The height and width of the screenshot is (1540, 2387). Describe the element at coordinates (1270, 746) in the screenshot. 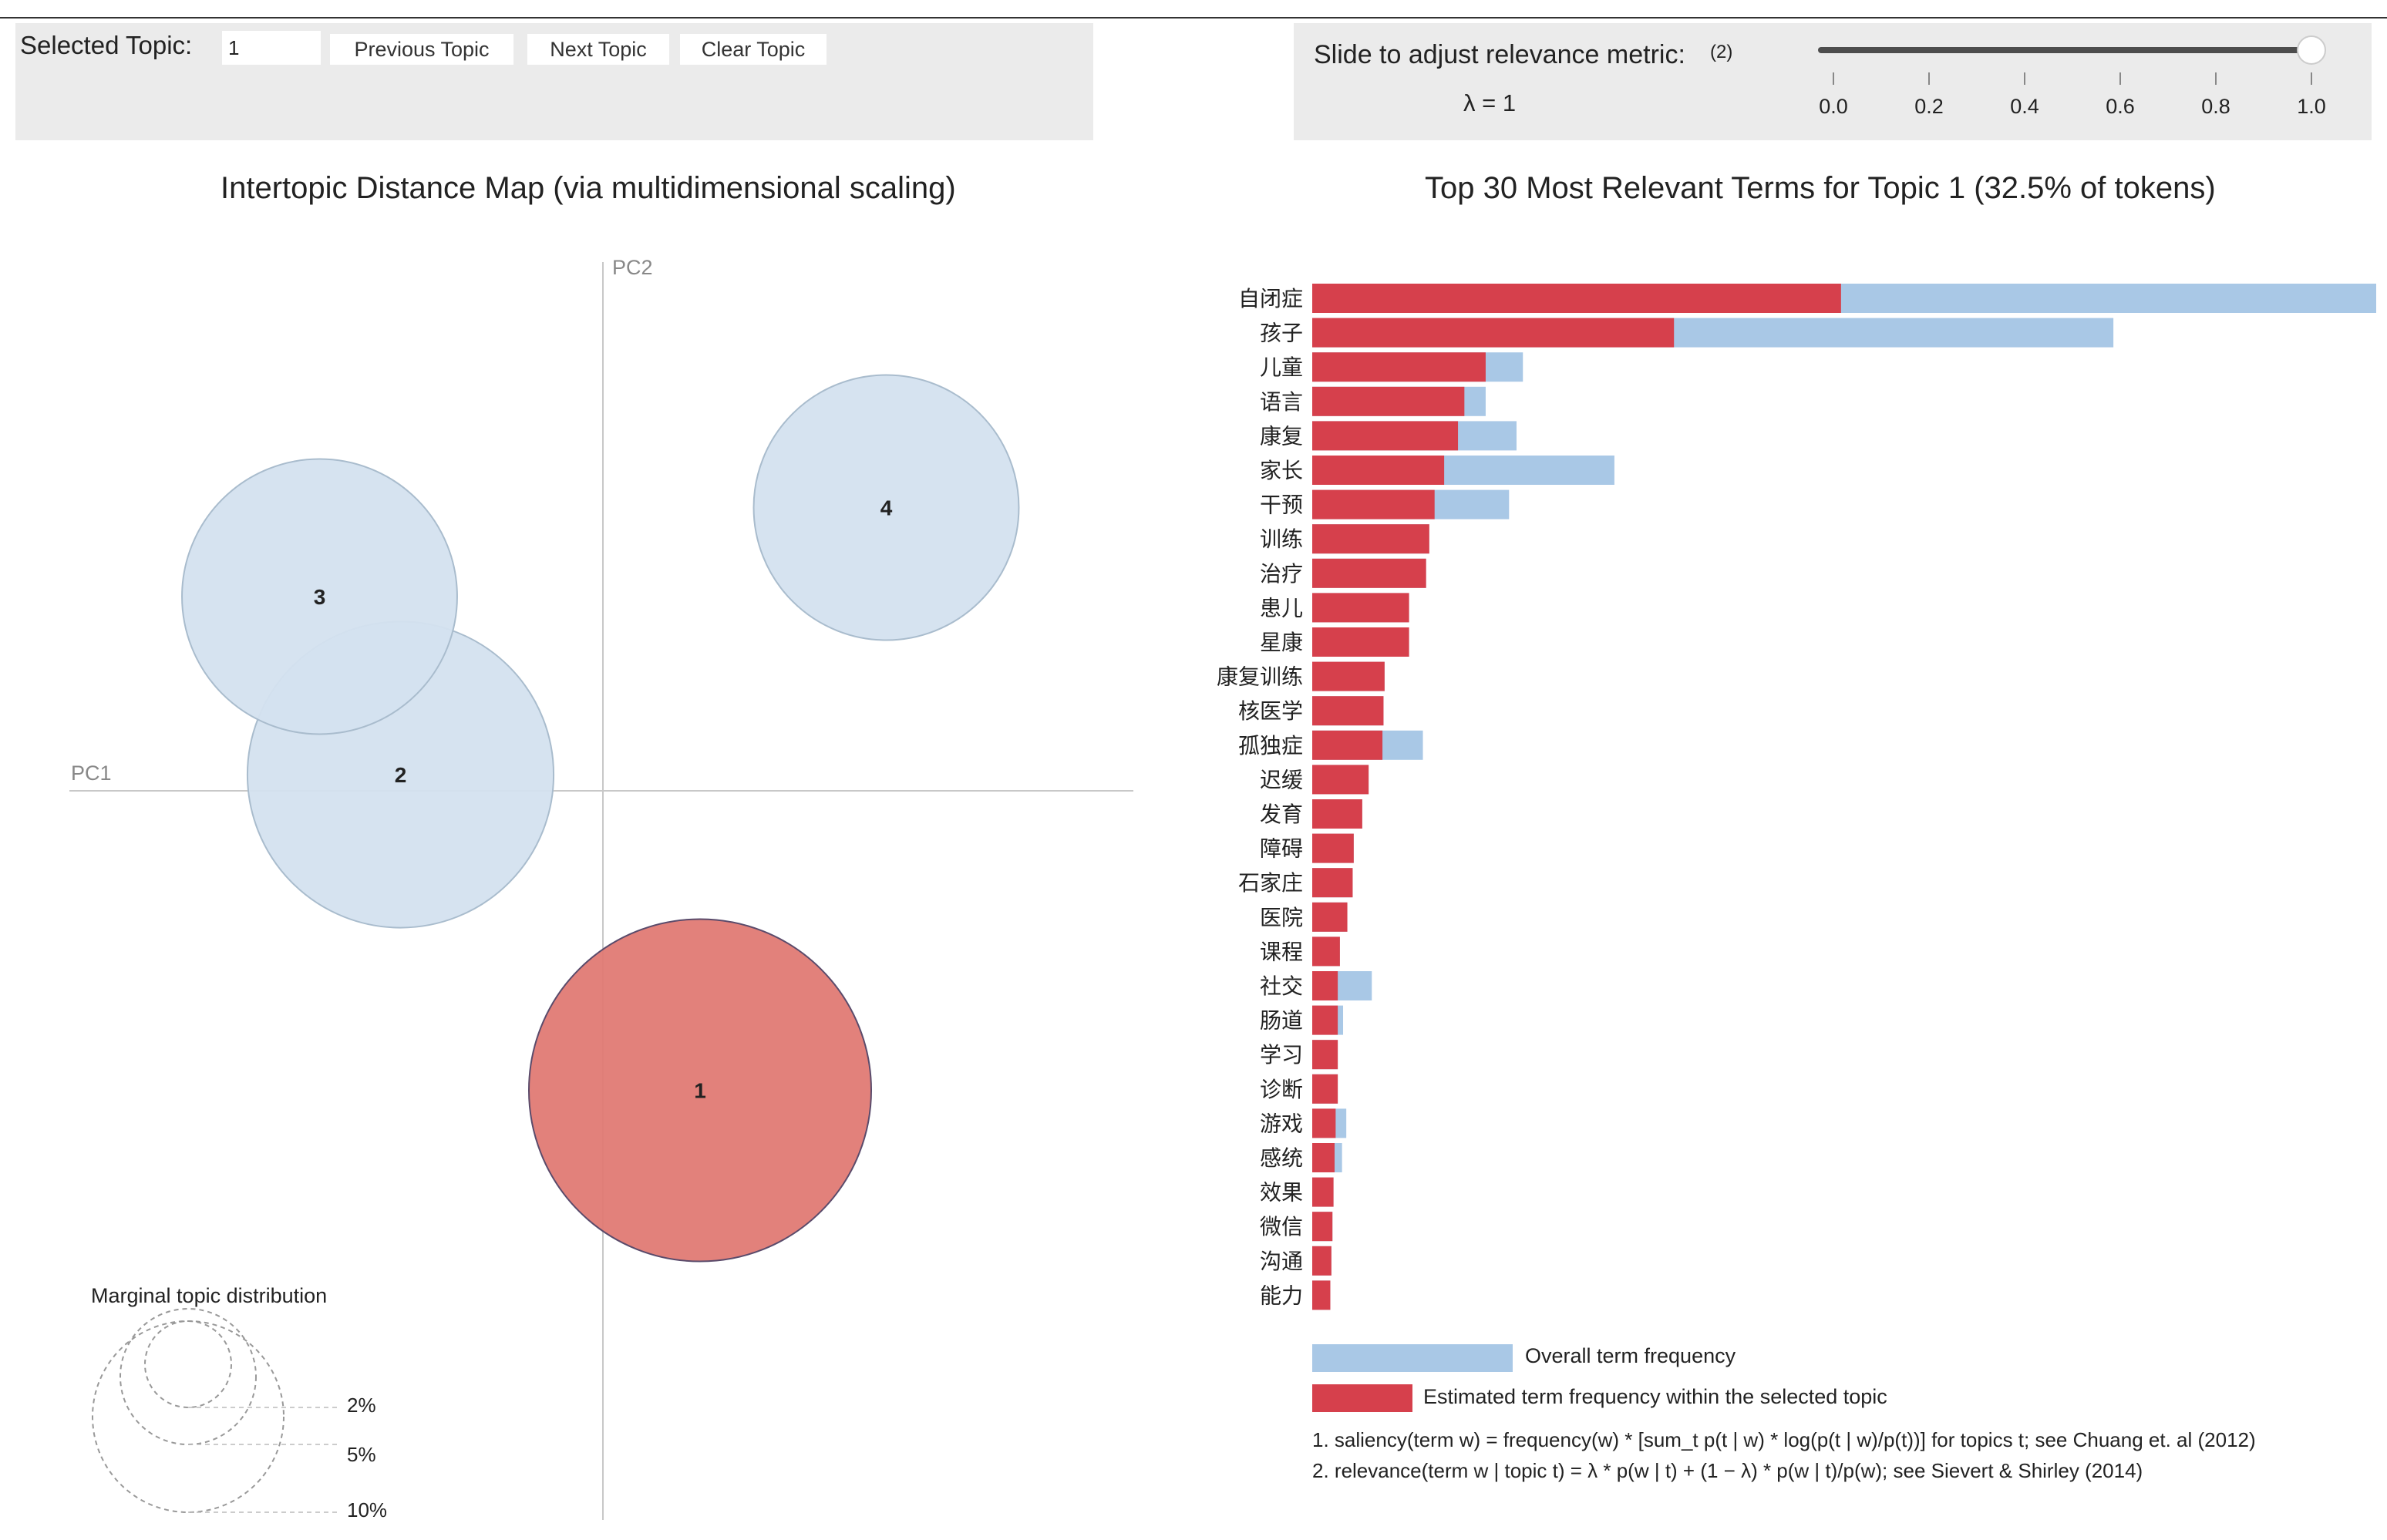

I see `term-label: 孤独症` at that location.